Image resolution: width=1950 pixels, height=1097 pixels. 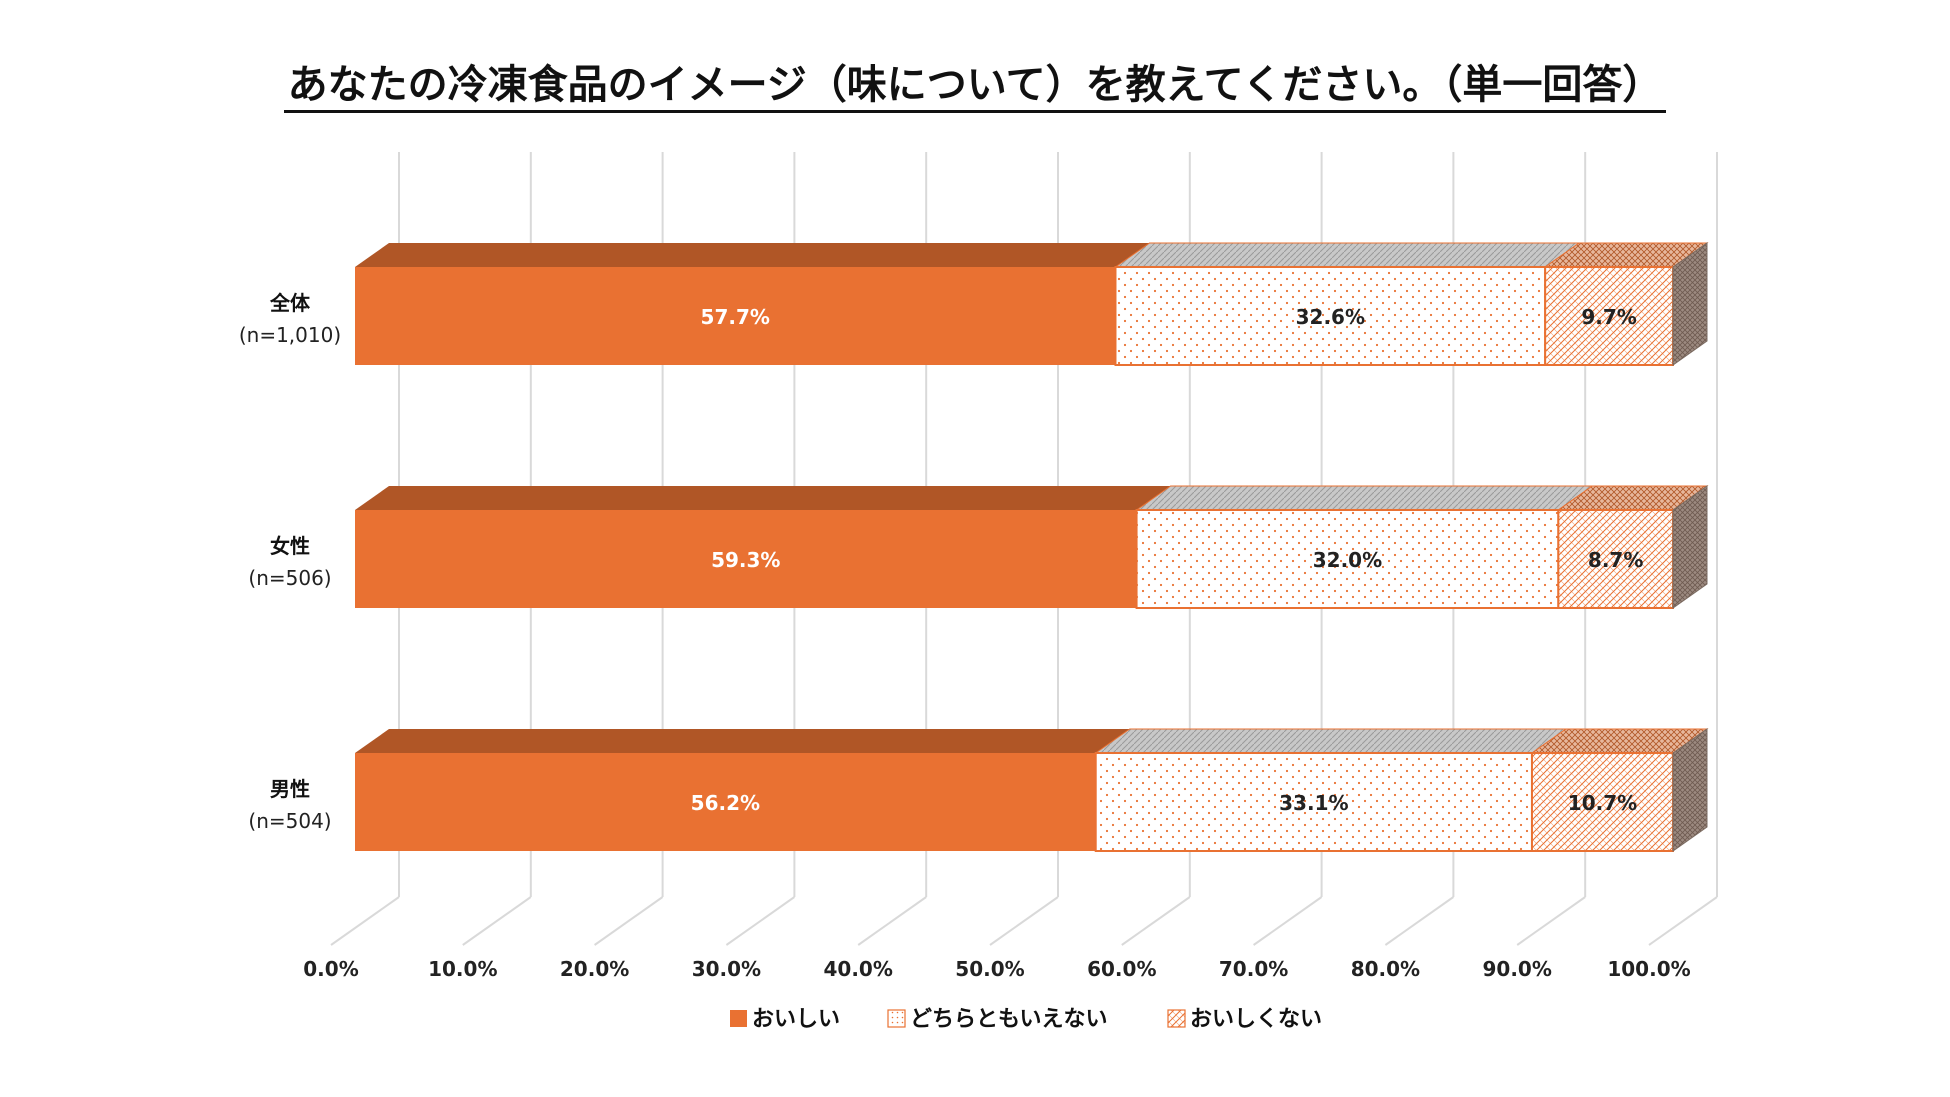 What do you see at coordinates (594, 969) in the screenshot?
I see `tick-label: 20.0%` at bounding box center [594, 969].